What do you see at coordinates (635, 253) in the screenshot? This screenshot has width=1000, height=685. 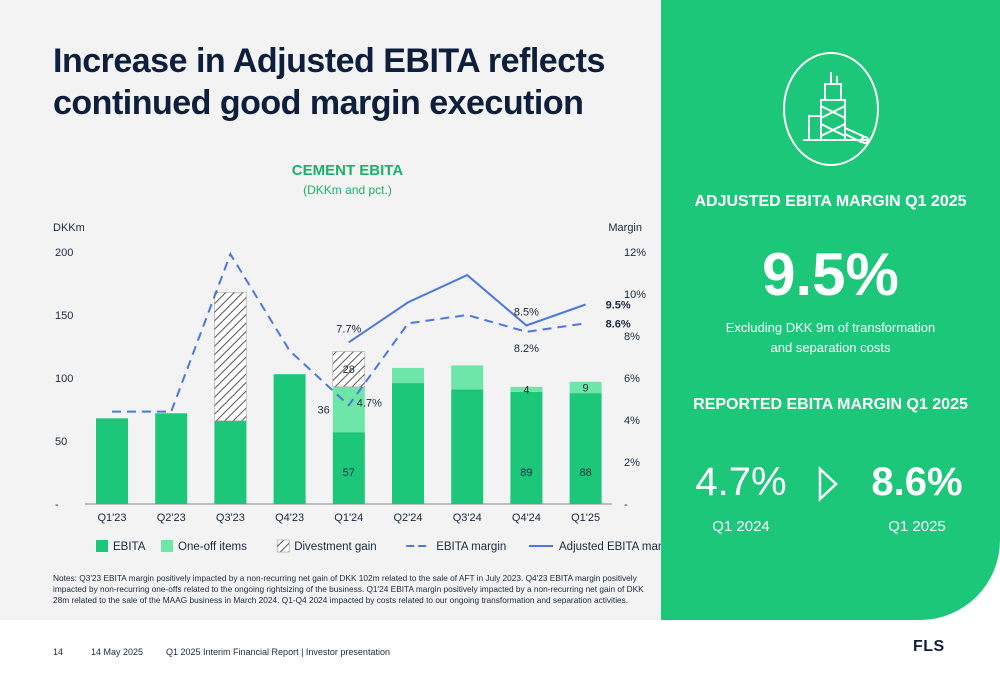 I see `y2-tick-label: 12%` at bounding box center [635, 253].